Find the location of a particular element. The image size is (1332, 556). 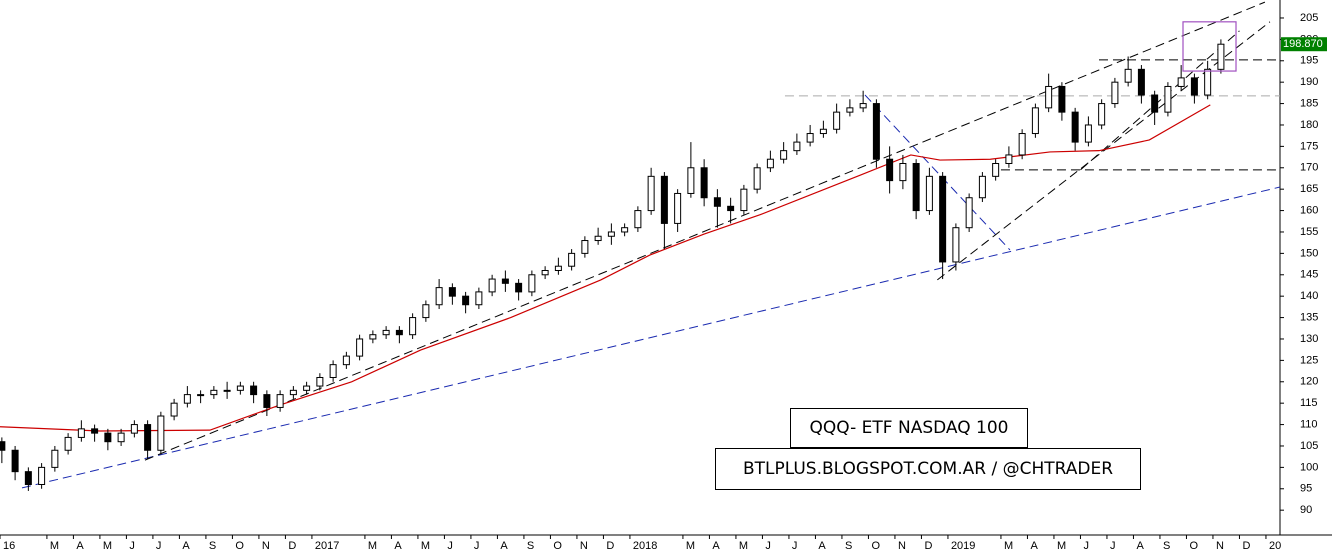

y-tick-label: 145 is located at coordinates (1309, 275).